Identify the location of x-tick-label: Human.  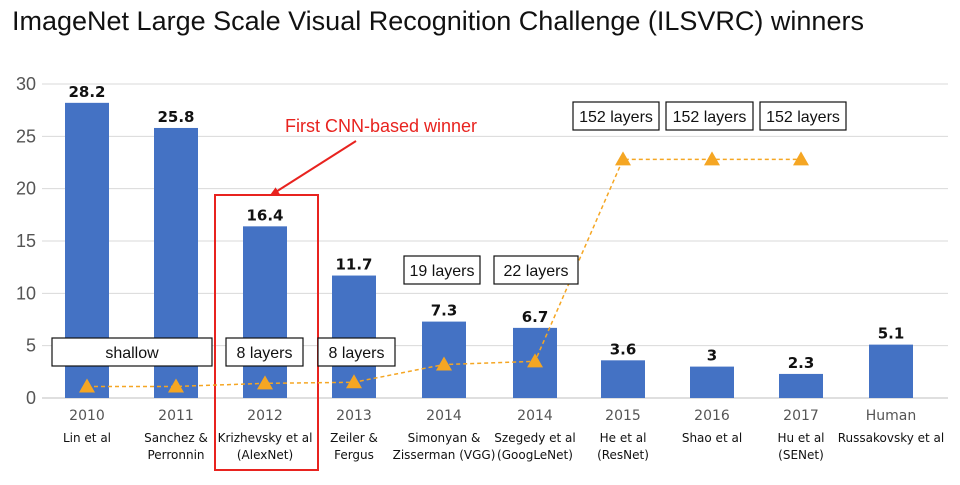
(891, 416).